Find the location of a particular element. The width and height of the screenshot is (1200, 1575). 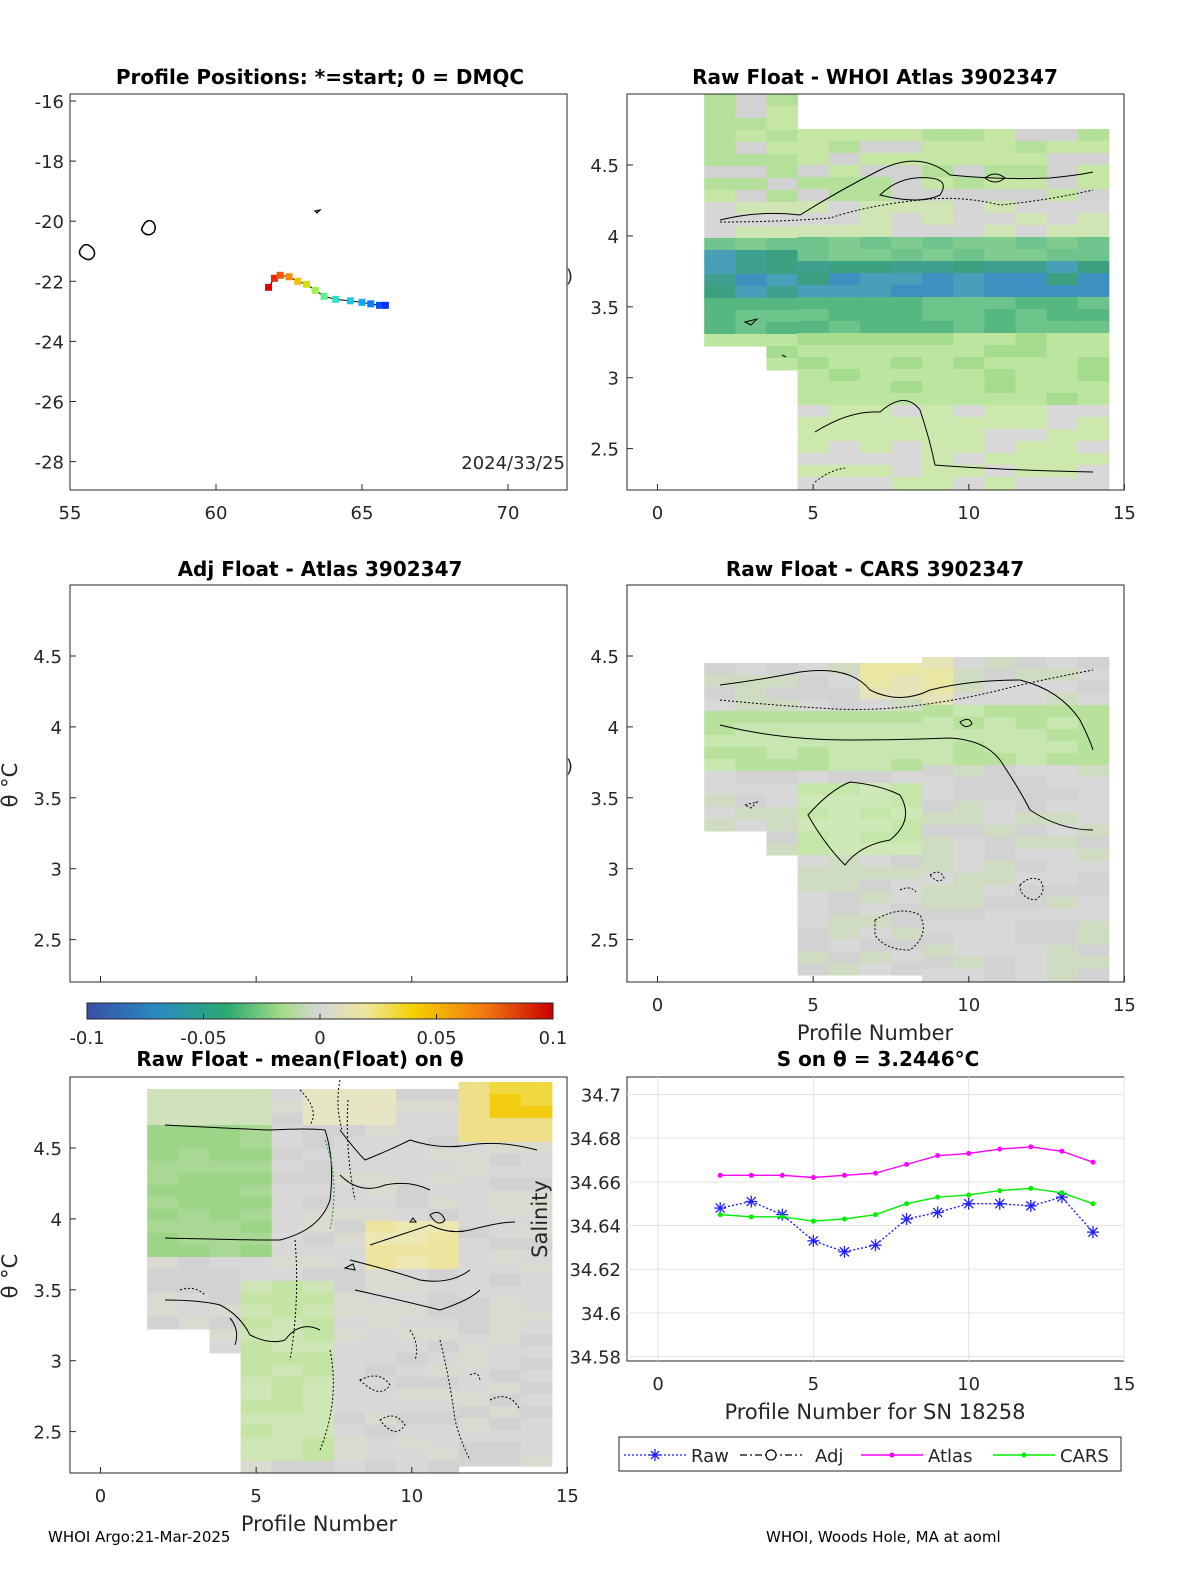

adj-axes is located at coordinates (318, 783).